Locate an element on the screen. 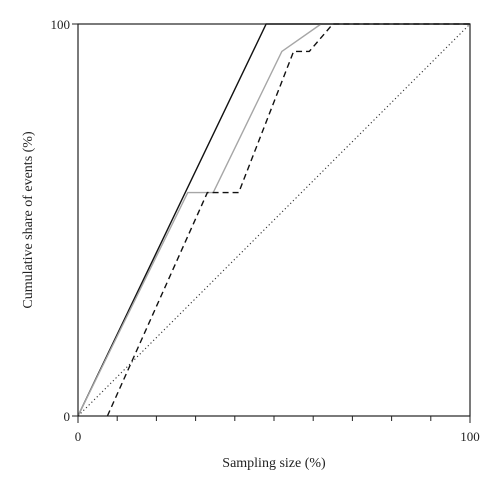 This screenshot has height=486, width=500. x-tick-label-0: 0 is located at coordinates (78, 436).